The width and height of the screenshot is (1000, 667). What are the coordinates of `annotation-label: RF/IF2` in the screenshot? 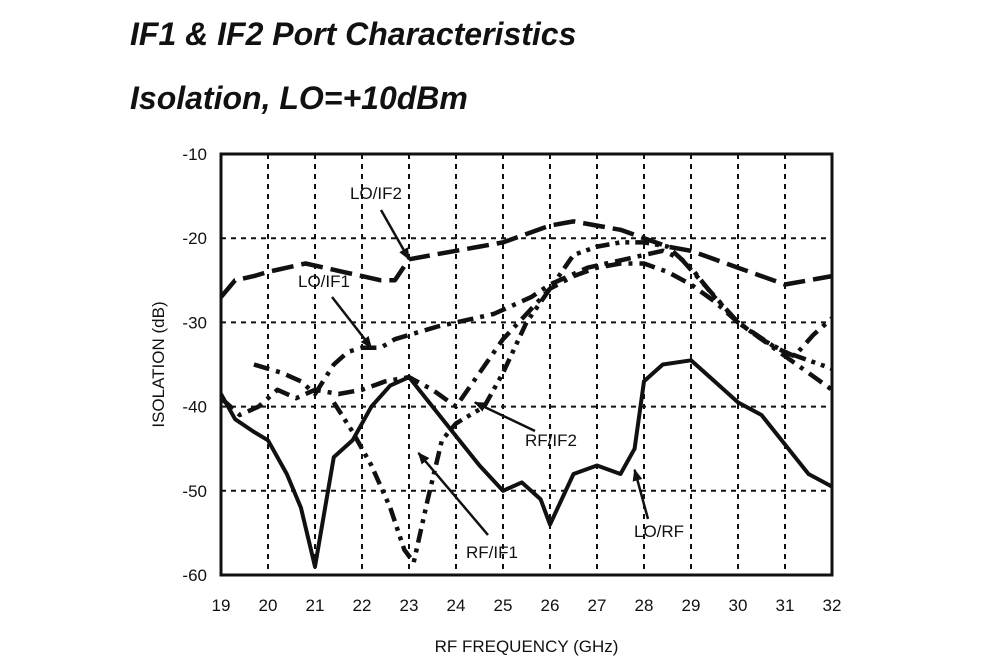 It's located at (551, 440).